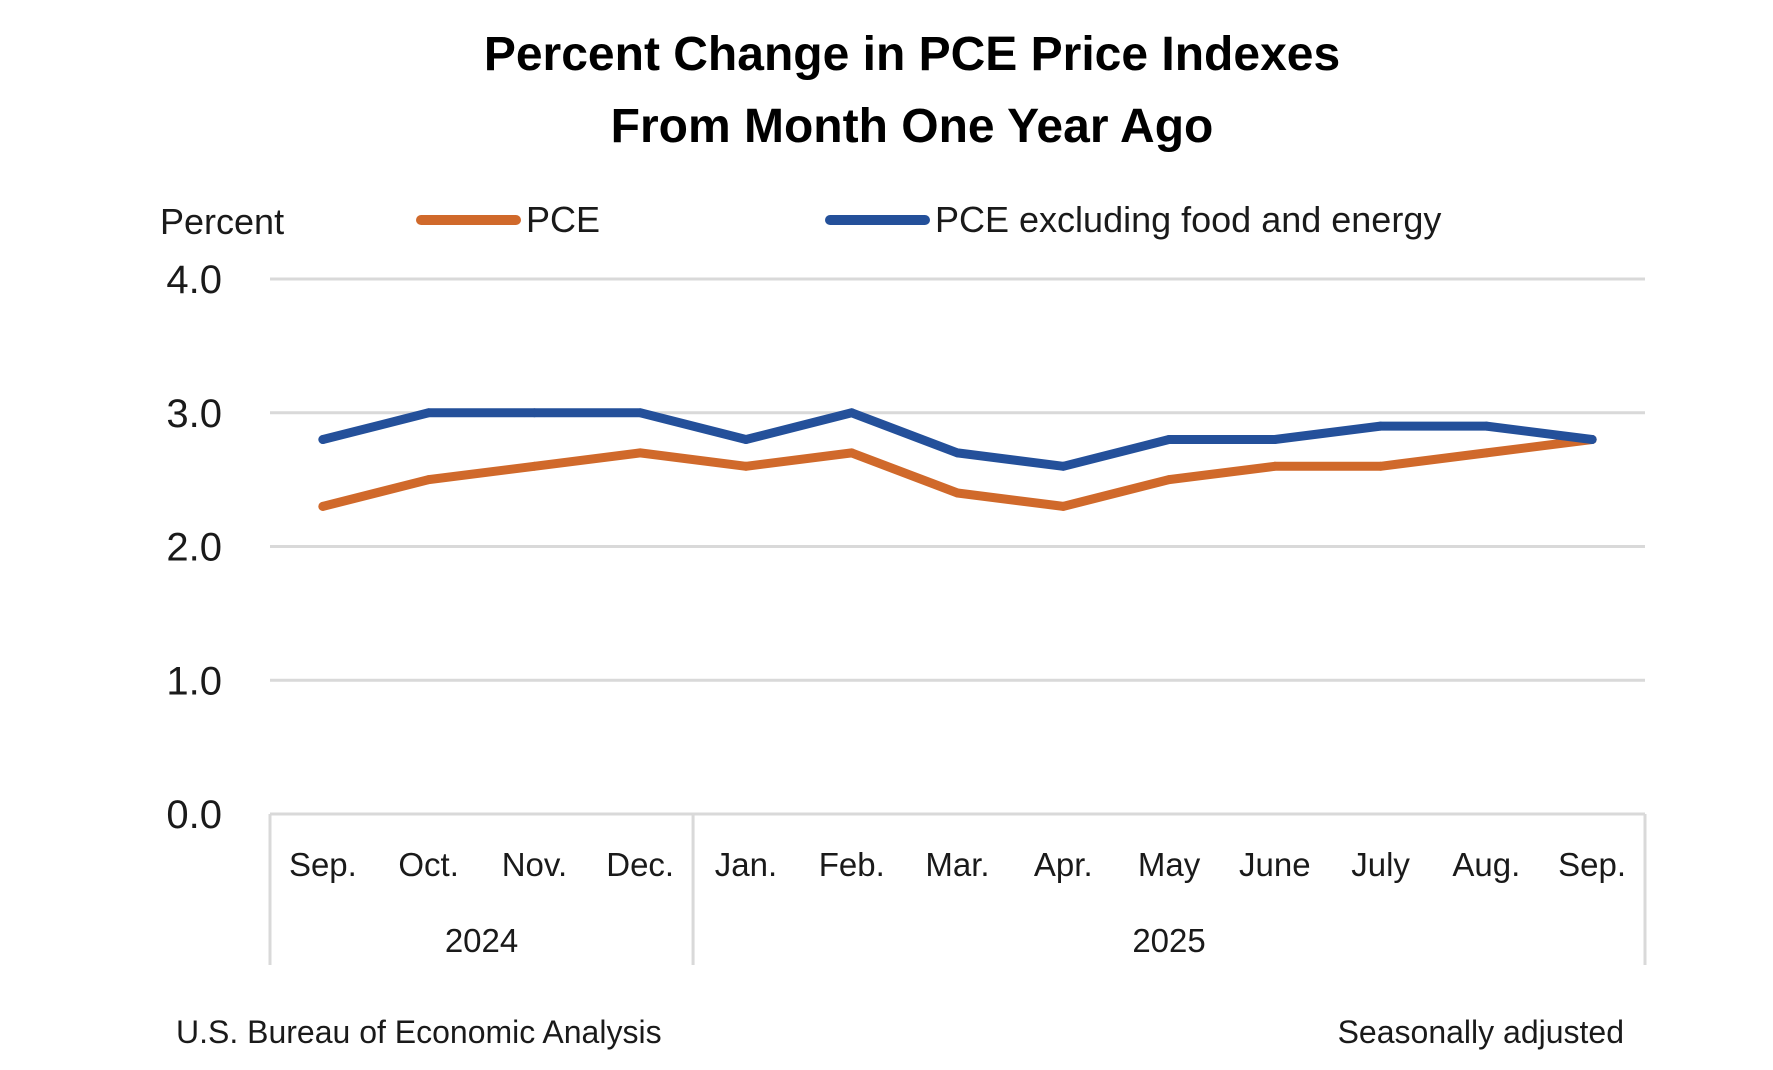 Image resolution: width=1773 pixels, height=1070 pixels. What do you see at coordinates (928, 219) in the screenshot?
I see `legend: PCE PCE excluding food and energy` at bounding box center [928, 219].